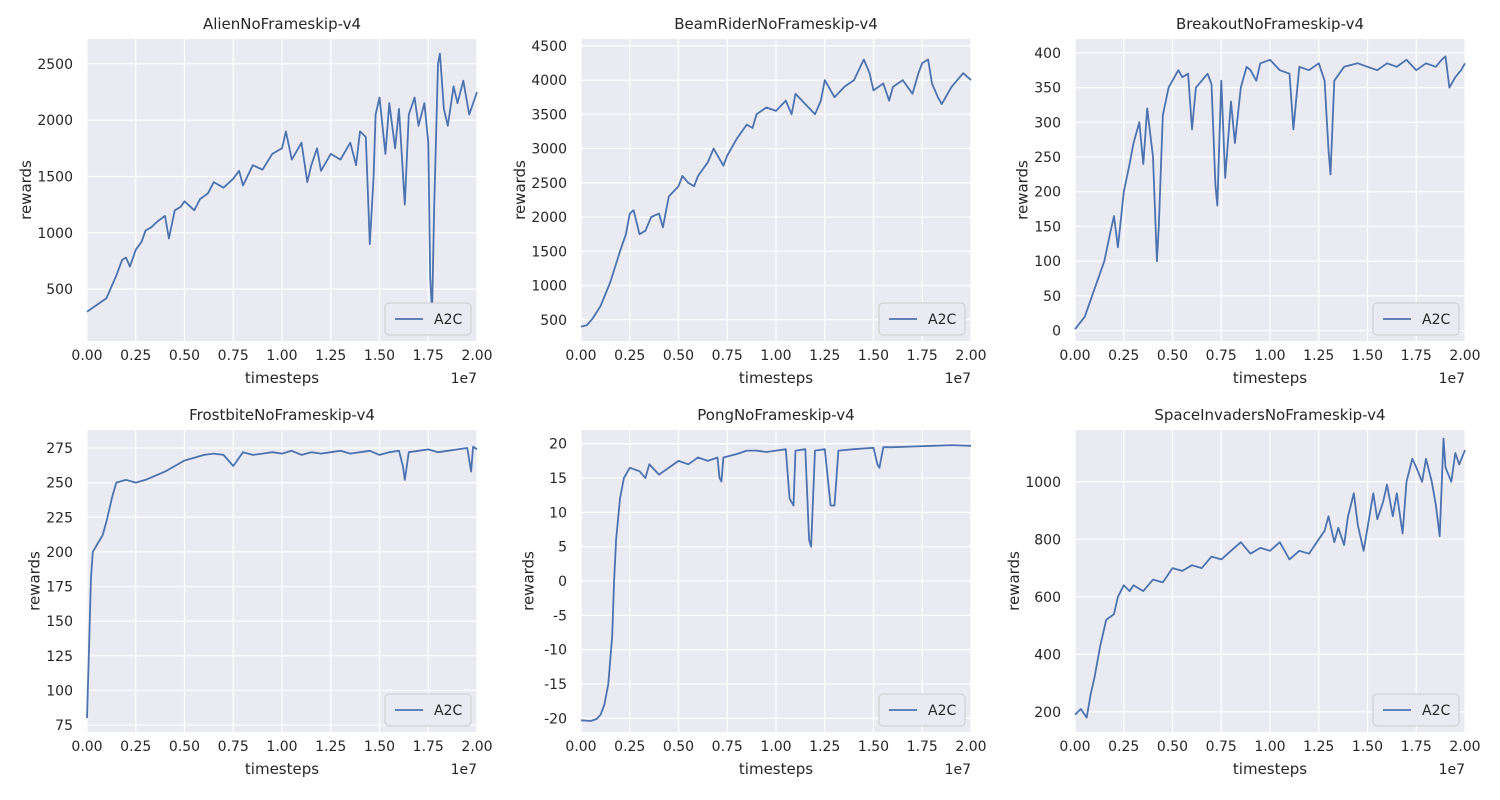 This screenshot has width=1500, height=800. What do you see at coordinates (59, 657) in the screenshot?
I see `y-tick-label: 125` at bounding box center [59, 657].